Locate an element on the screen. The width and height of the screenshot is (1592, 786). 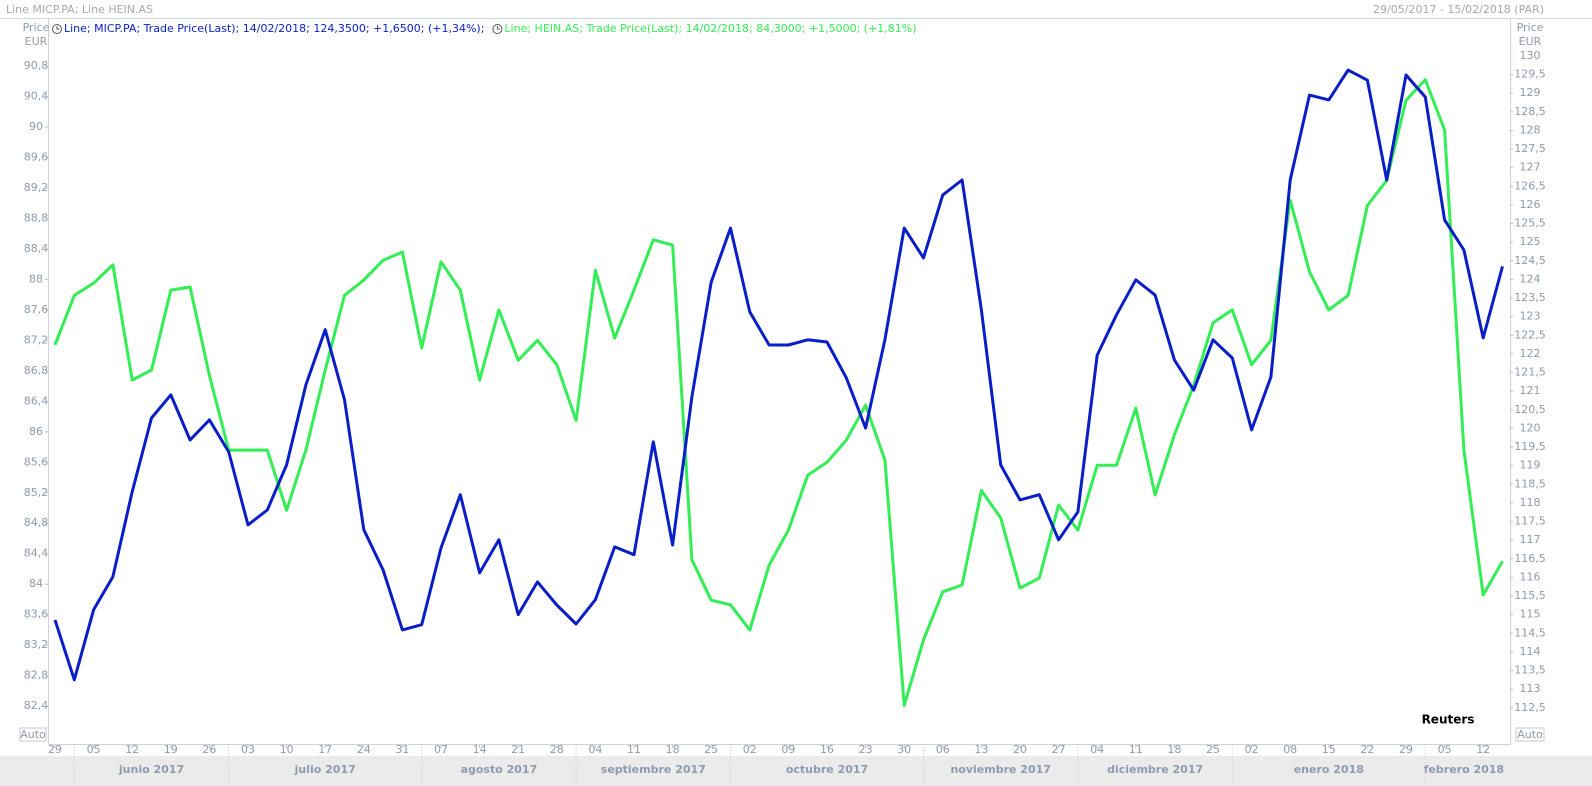
y-tick-label: 90 is located at coordinates (36, 126).